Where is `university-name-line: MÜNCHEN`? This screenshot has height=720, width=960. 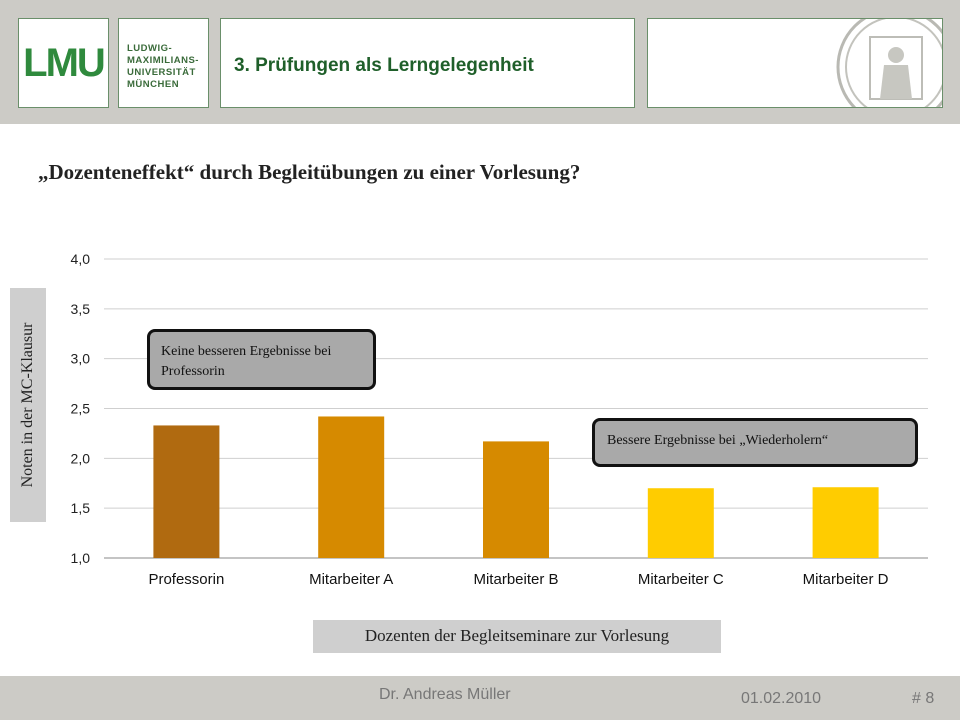
university-name-line: MÜNCHEN is located at coordinates (153, 84).